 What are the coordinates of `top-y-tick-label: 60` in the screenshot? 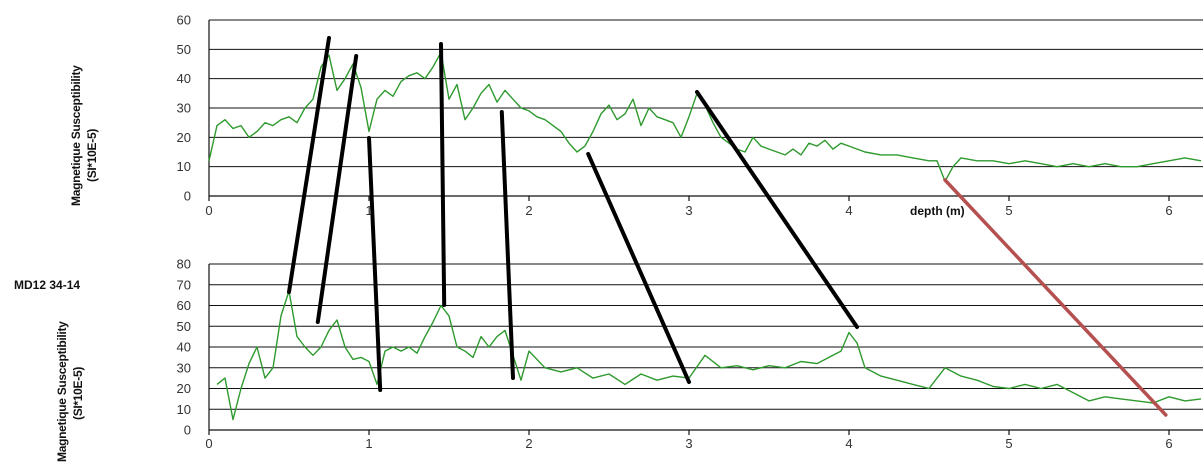 It's located at (184, 20).